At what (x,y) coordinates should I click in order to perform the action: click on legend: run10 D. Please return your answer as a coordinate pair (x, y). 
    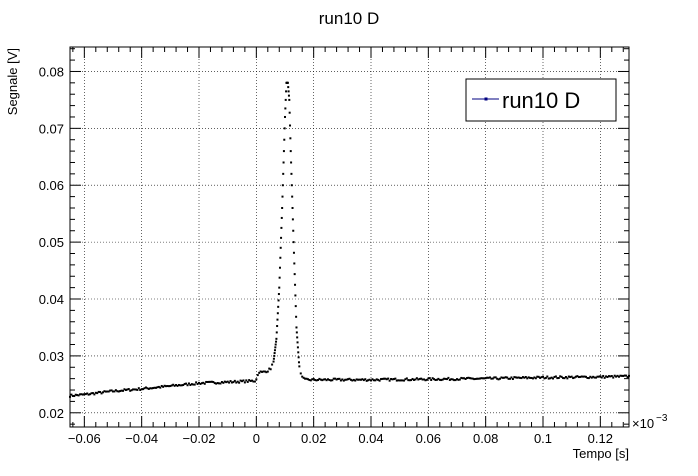
    Looking at the image, I should click on (541, 100).